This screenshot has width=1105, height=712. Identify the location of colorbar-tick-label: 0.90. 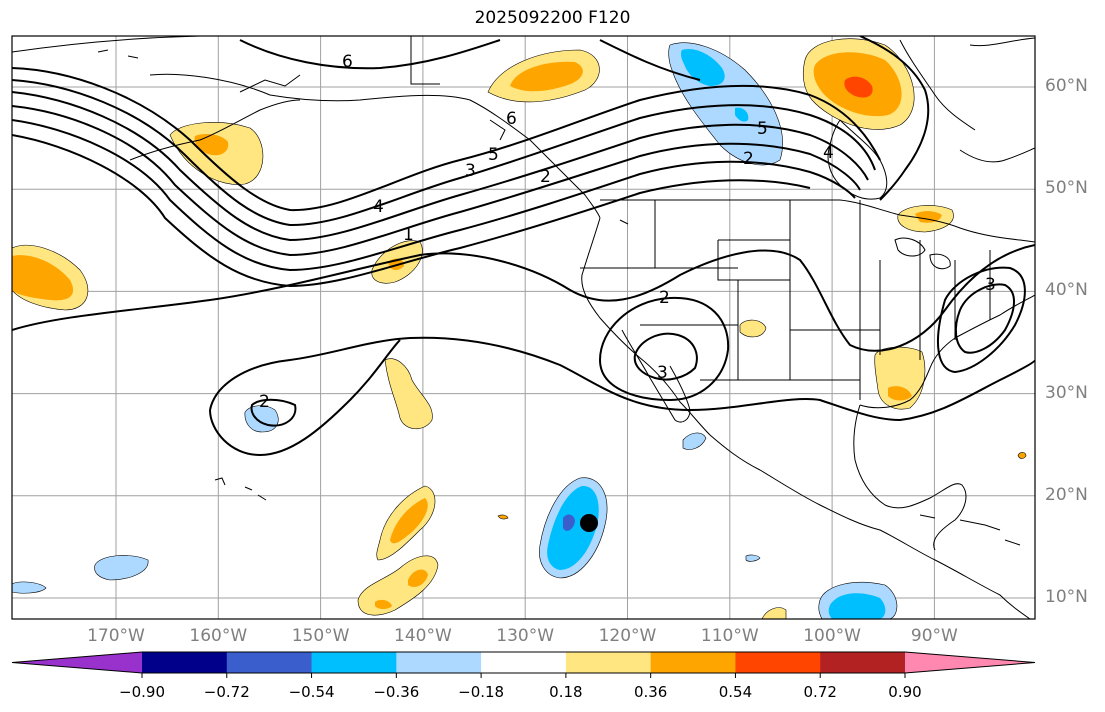
(905, 692).